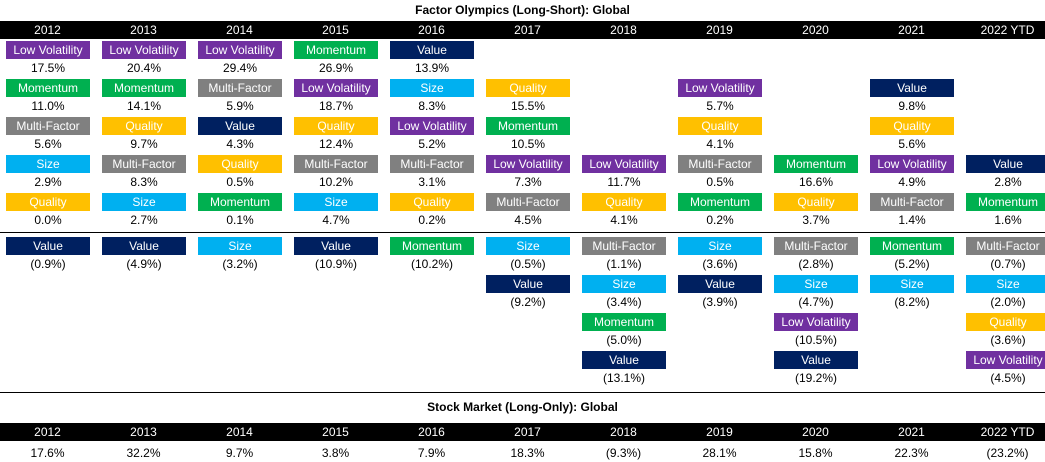 The height and width of the screenshot is (462, 1045). Describe the element at coordinates (432, 264) in the screenshot. I see `factor-return-value: (10.2%)` at that location.